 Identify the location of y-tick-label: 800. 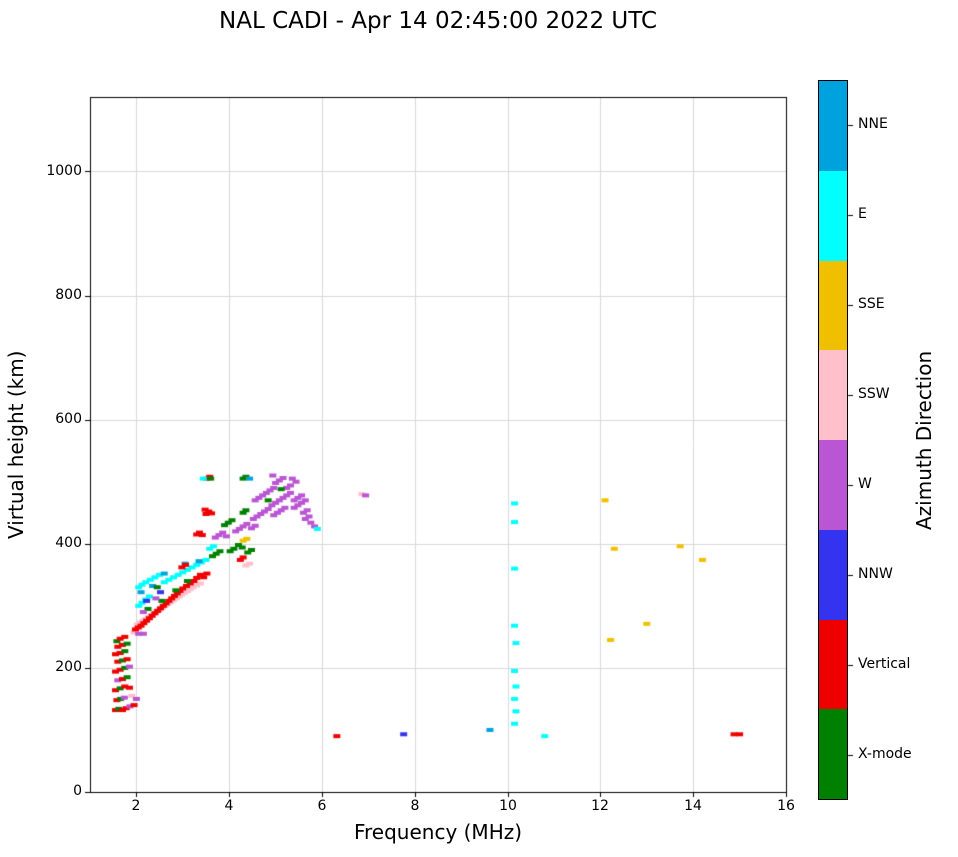
(68, 295).